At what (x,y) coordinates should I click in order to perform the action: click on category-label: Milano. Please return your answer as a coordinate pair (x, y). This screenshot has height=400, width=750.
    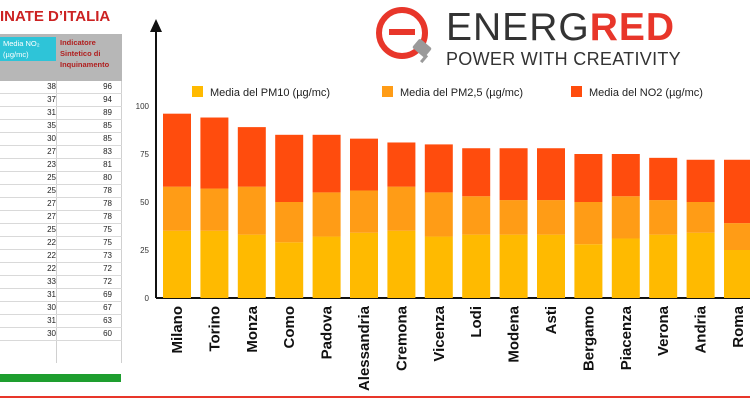
    Looking at the image, I should click on (177, 330).